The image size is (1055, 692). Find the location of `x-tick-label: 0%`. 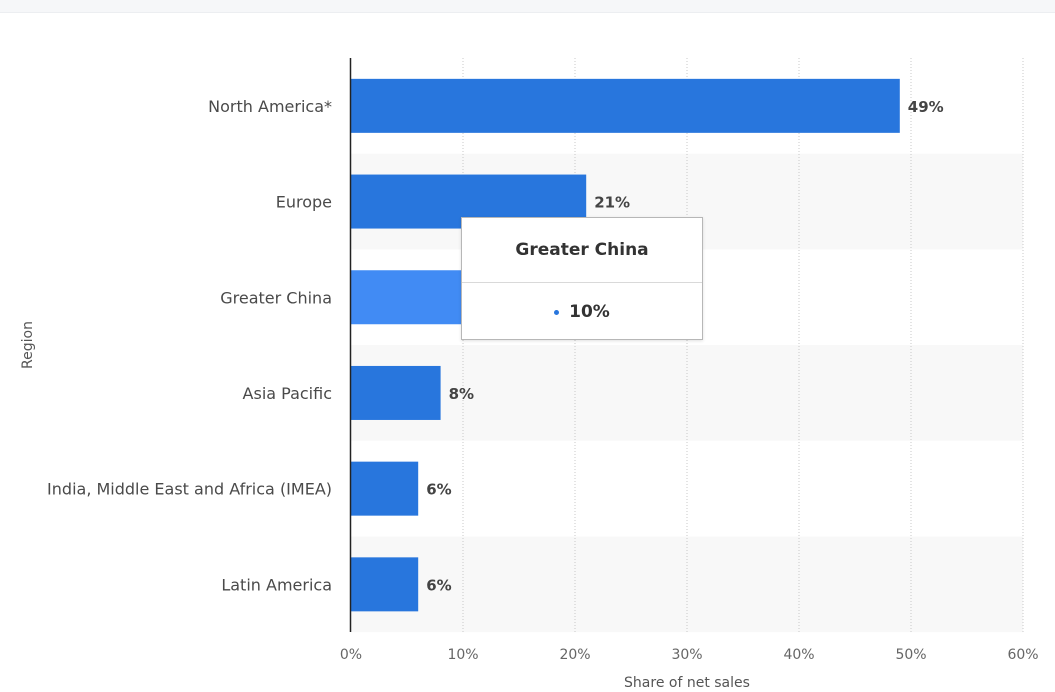

x-tick-label: 0% is located at coordinates (351, 655).